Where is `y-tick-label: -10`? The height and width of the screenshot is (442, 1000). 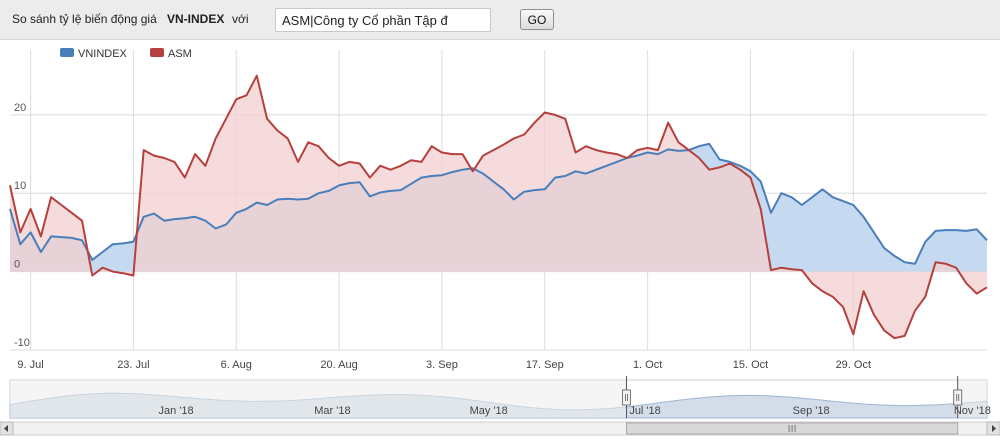 y-tick-label: -10 is located at coordinates (22, 343).